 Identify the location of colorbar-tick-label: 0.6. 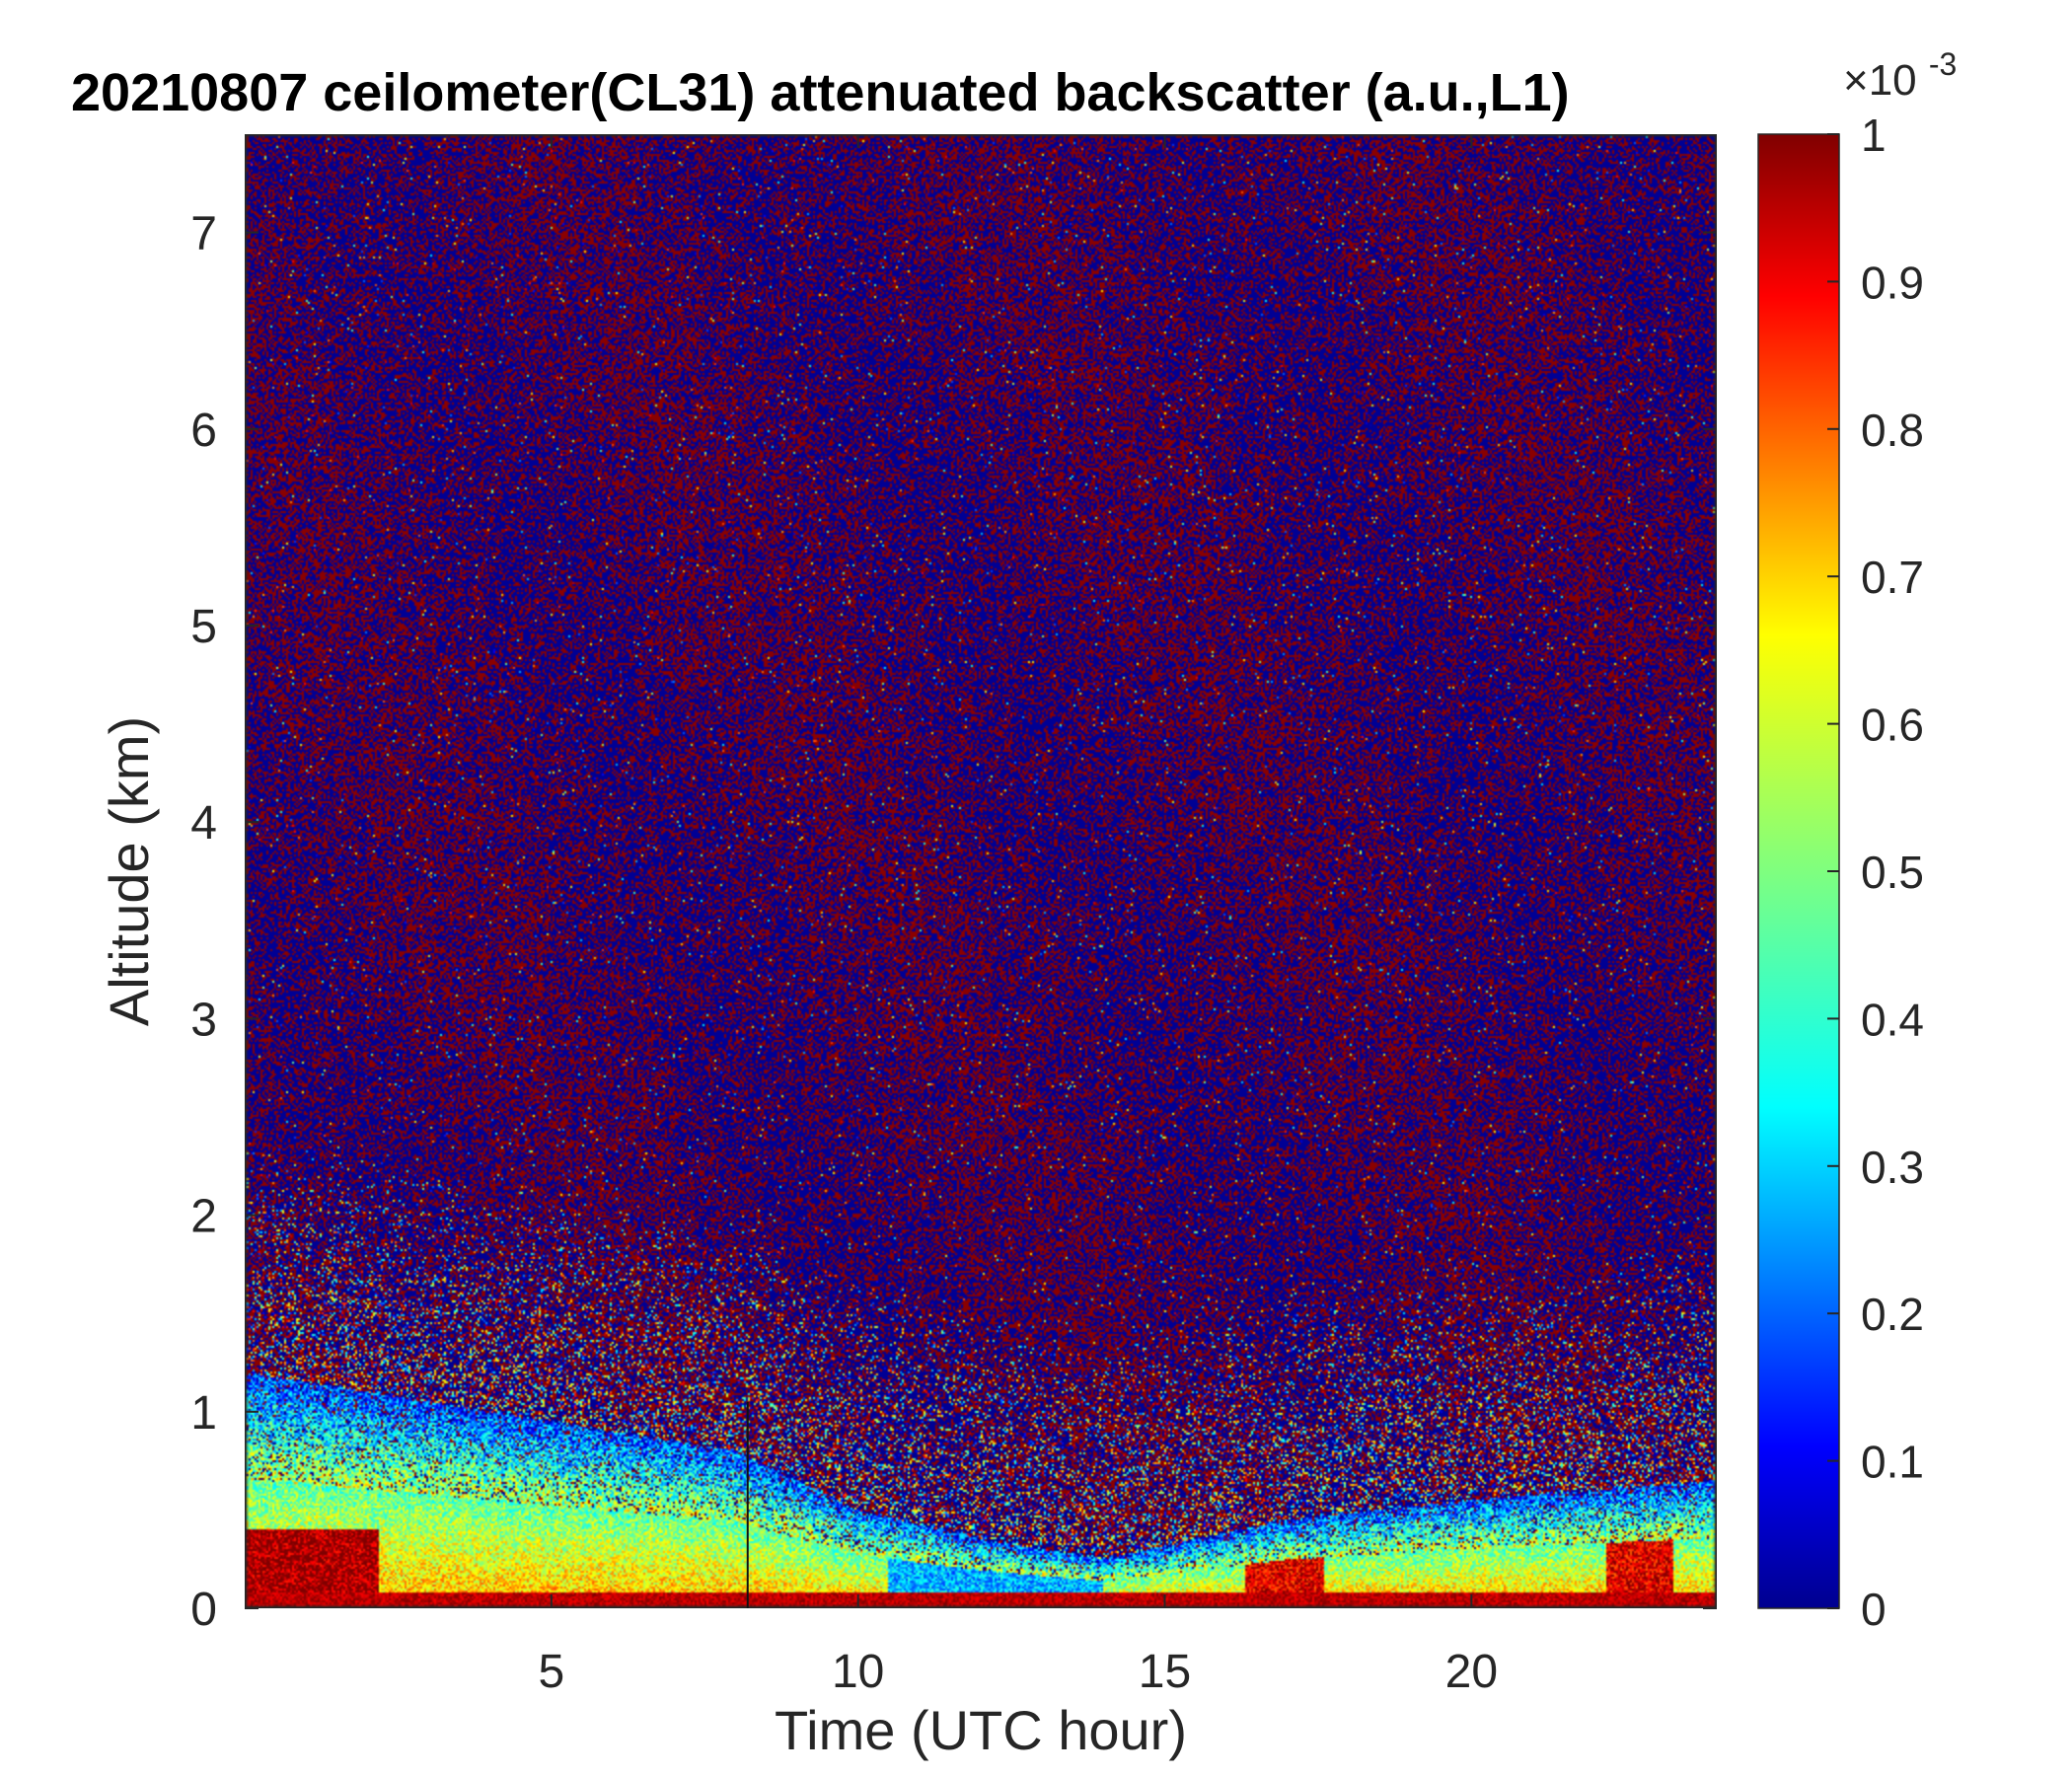
(1892, 725).